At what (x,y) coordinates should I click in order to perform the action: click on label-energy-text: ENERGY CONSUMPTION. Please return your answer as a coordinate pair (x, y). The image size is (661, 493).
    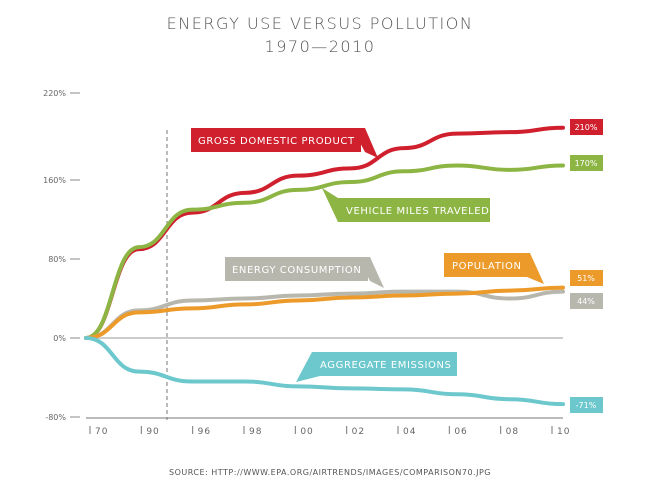
    Looking at the image, I should click on (296, 270).